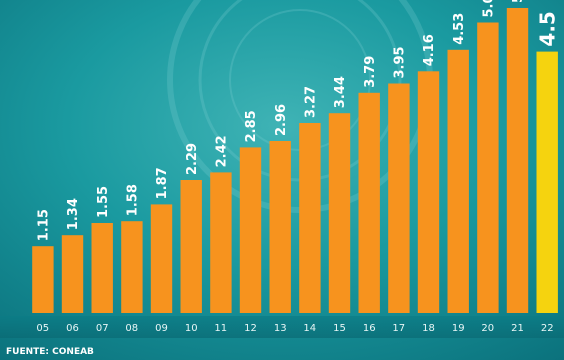 This screenshot has width=564, height=360. I want to click on x-tick-05: 05, so click(42, 328).